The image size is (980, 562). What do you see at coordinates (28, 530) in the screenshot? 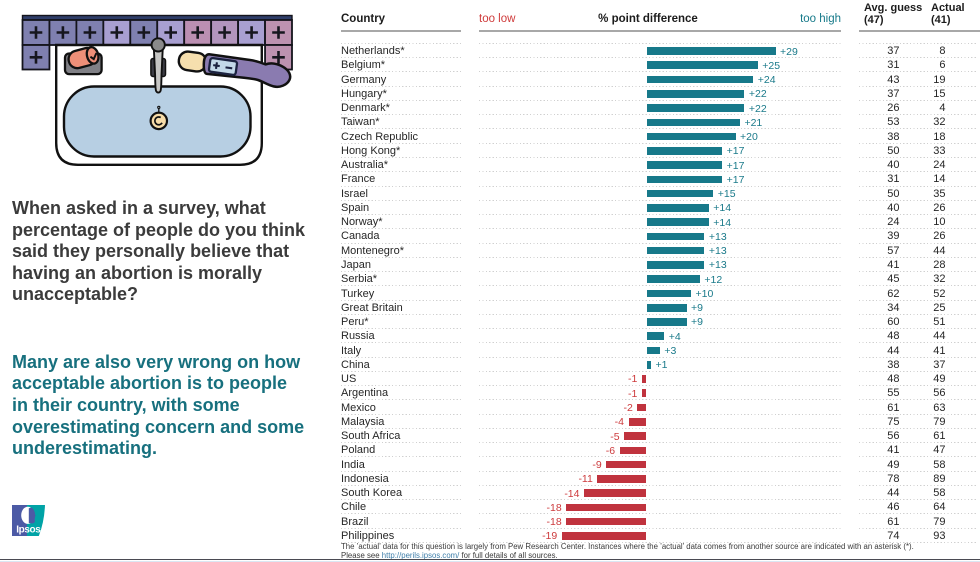
I see `svg-text: Ipsos` at bounding box center [28, 530].